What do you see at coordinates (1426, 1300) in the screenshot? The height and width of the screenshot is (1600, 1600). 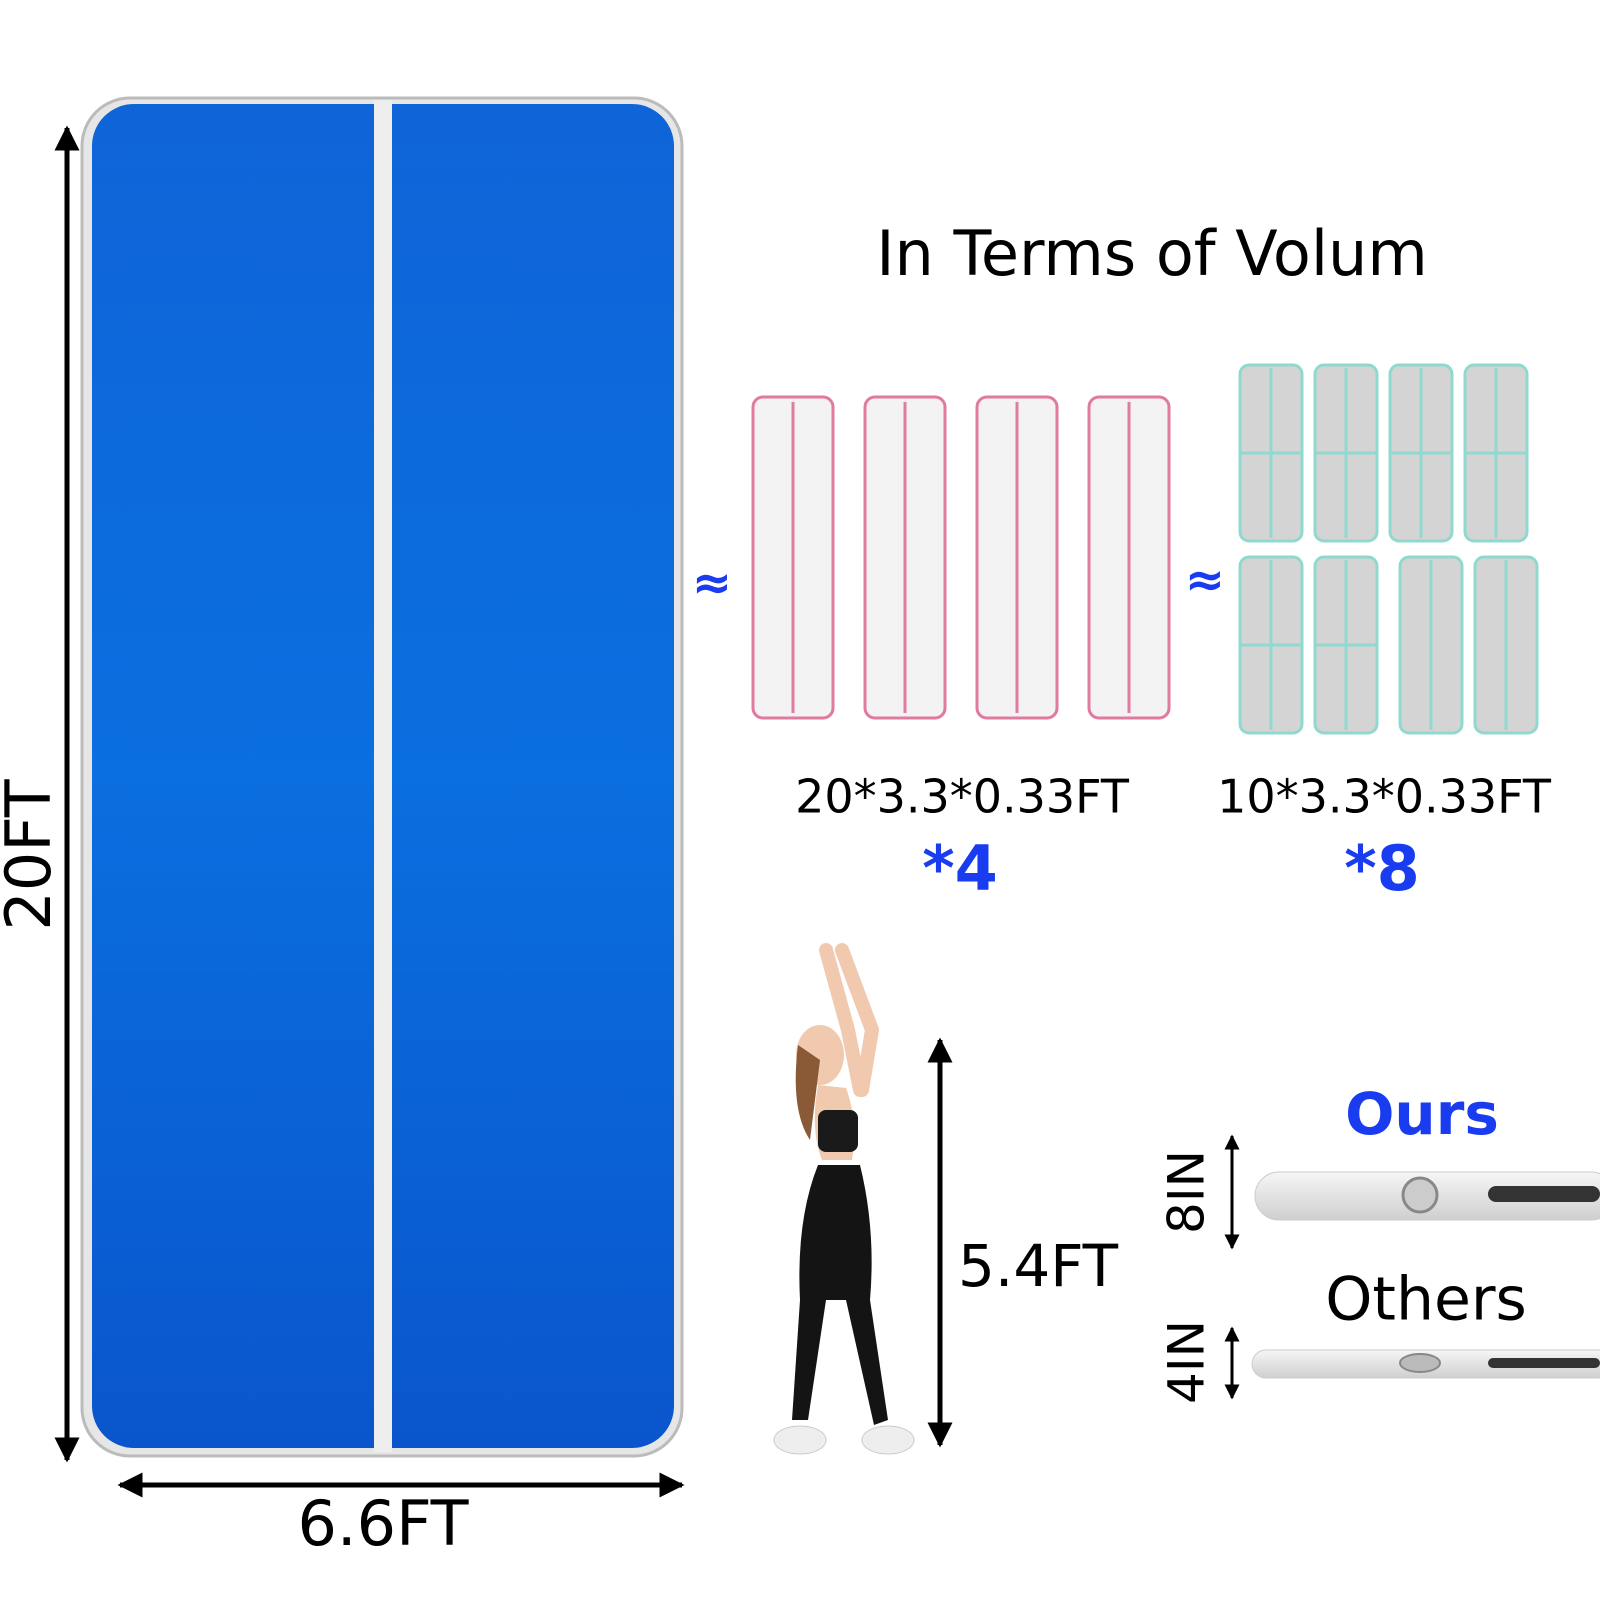 I see `others-label: Others` at bounding box center [1426, 1300].